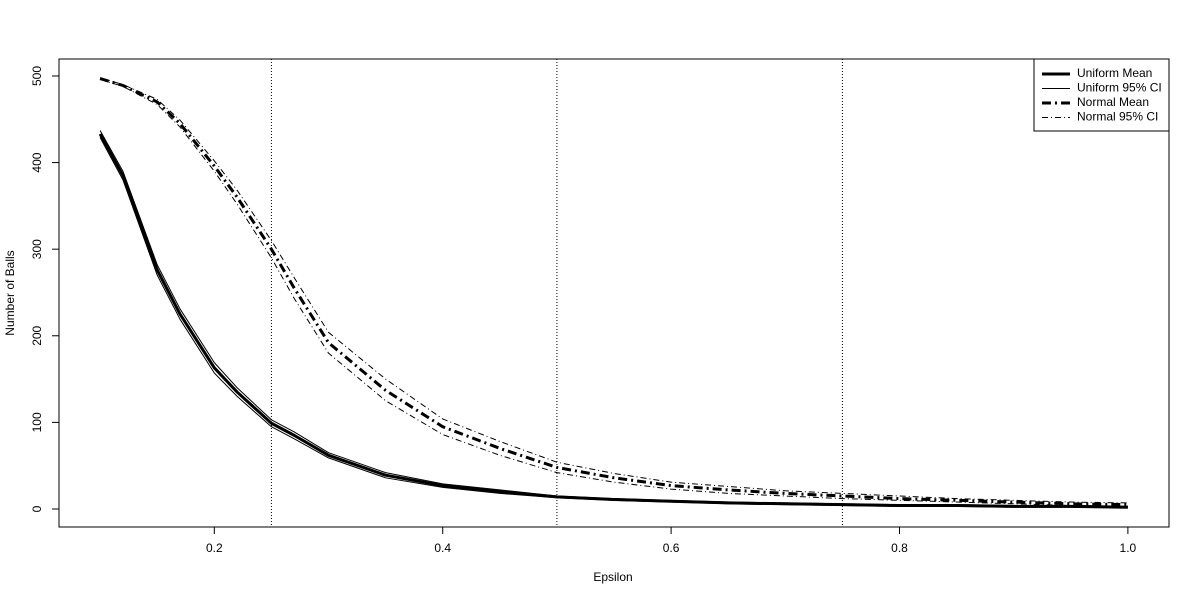  I want to click on legend-label: Normal Mean, so click(1113, 102).